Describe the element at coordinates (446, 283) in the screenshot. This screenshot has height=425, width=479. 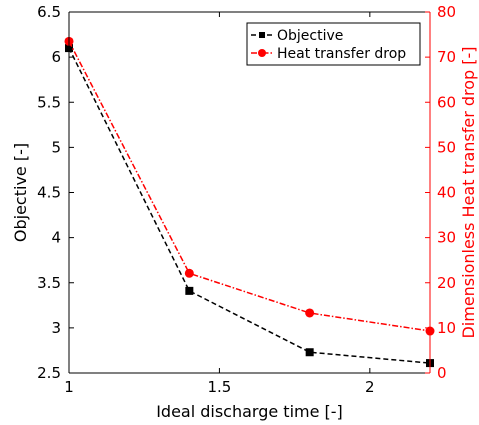
I see `y-right-tick-label: 20` at that location.